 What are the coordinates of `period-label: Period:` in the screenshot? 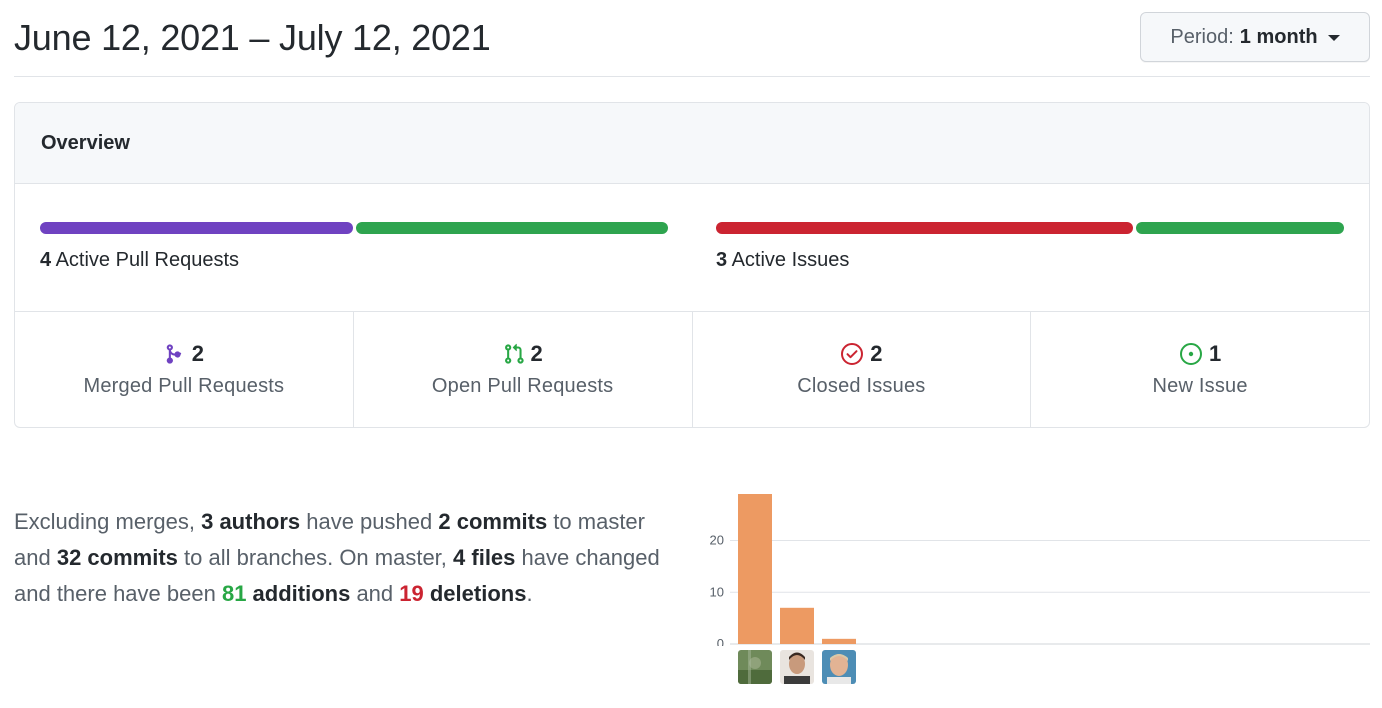 It's located at (1202, 36).